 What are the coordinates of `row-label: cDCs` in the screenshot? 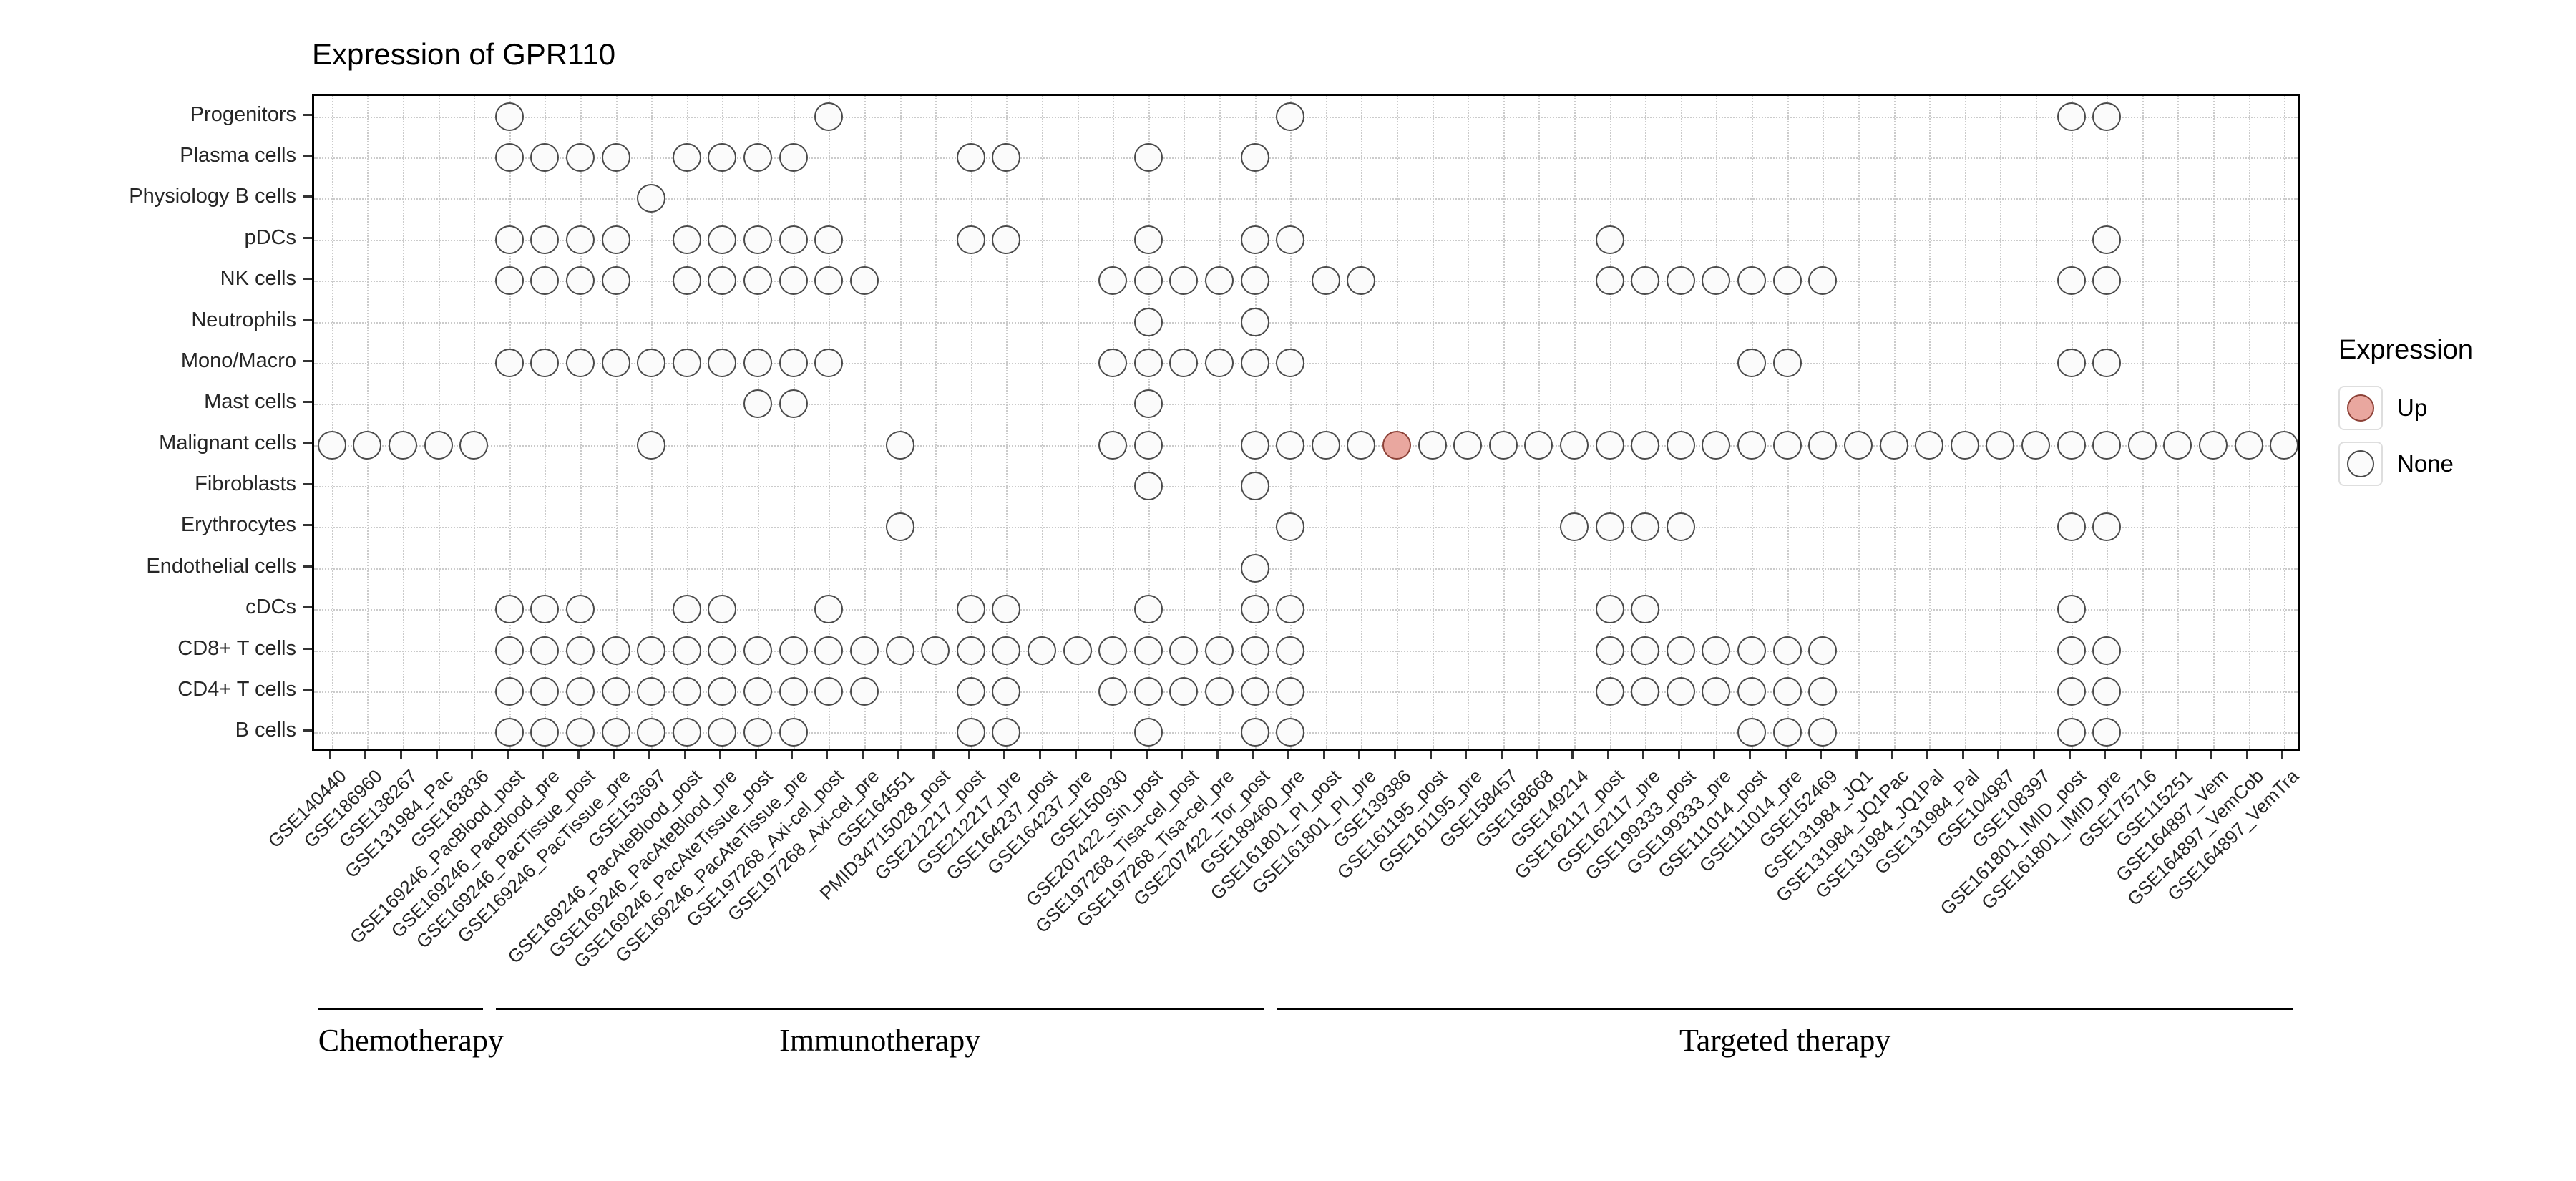 It's located at (270, 607).